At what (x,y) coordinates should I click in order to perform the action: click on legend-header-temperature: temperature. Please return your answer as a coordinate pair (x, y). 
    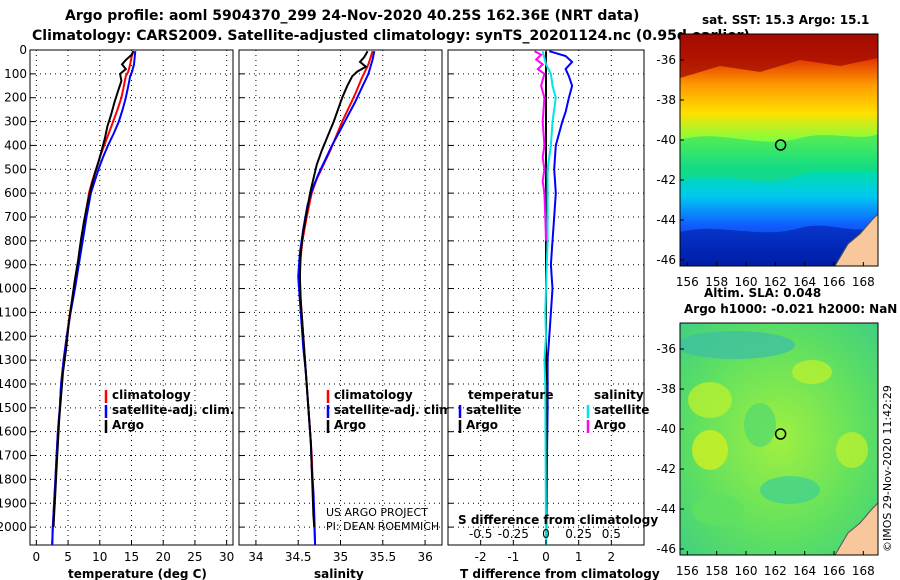
    Looking at the image, I should click on (510, 395).